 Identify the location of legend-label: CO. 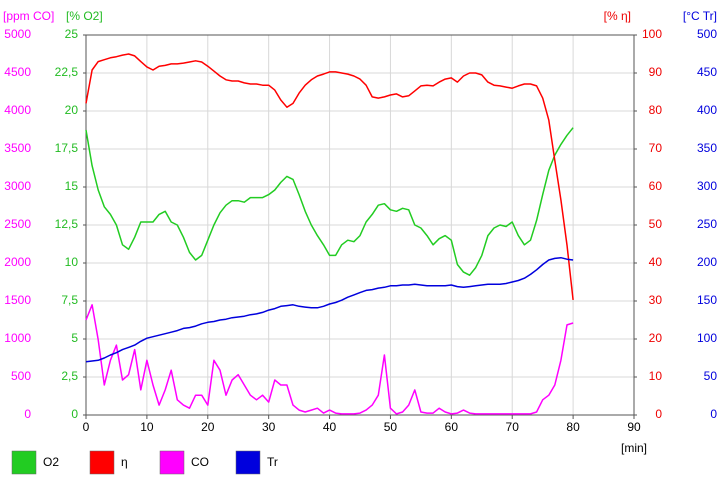
(200, 462).